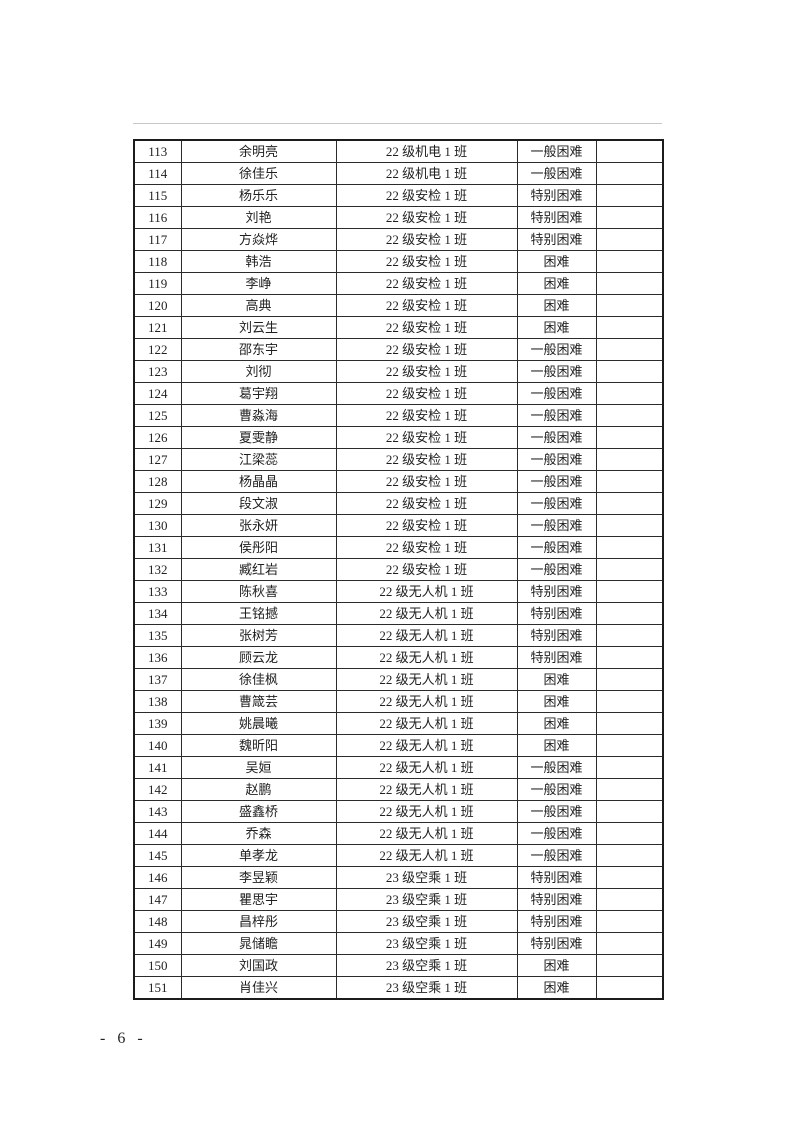 This screenshot has width=793, height=1122. What do you see at coordinates (157, 855) in the screenshot?
I see `cell-index: 145` at bounding box center [157, 855].